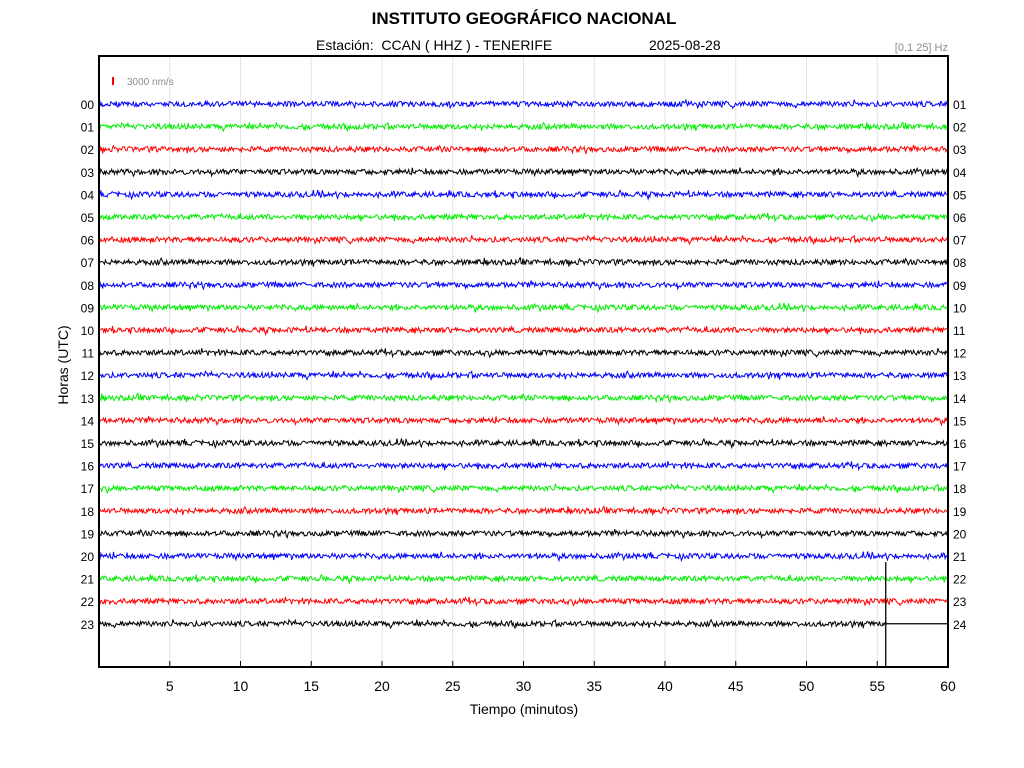 The width and height of the screenshot is (1024, 768). I want to click on hour-label-left: 03, so click(88, 173).